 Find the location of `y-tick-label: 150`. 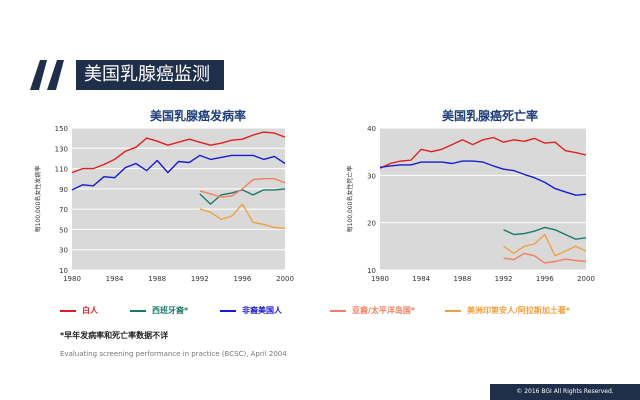

y-tick-label: 150 is located at coordinates (61, 129).